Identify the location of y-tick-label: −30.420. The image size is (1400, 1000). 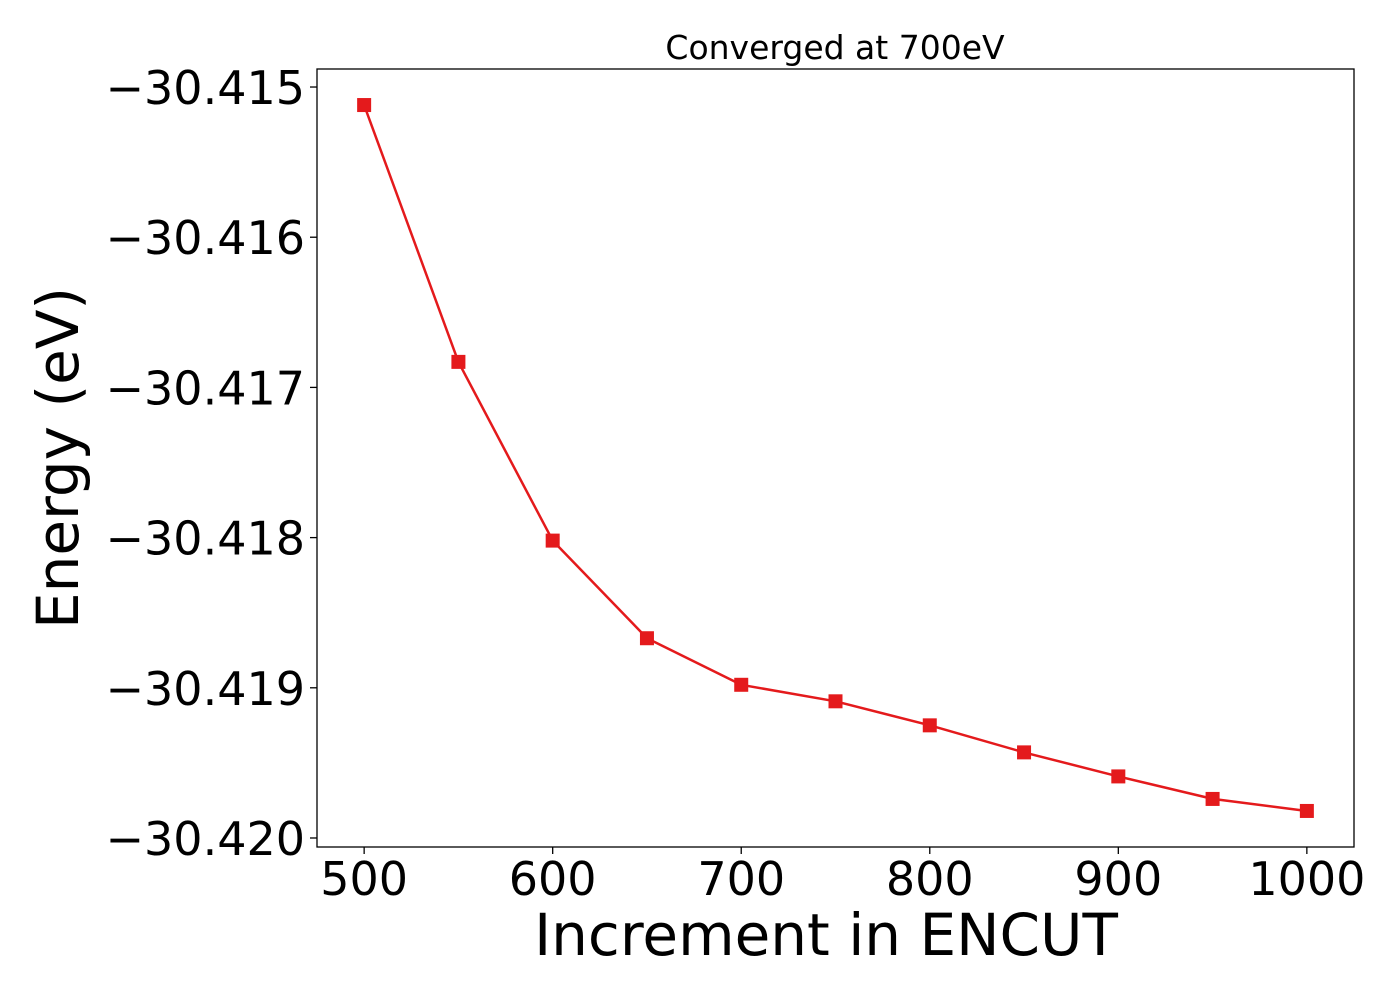
(206, 839).